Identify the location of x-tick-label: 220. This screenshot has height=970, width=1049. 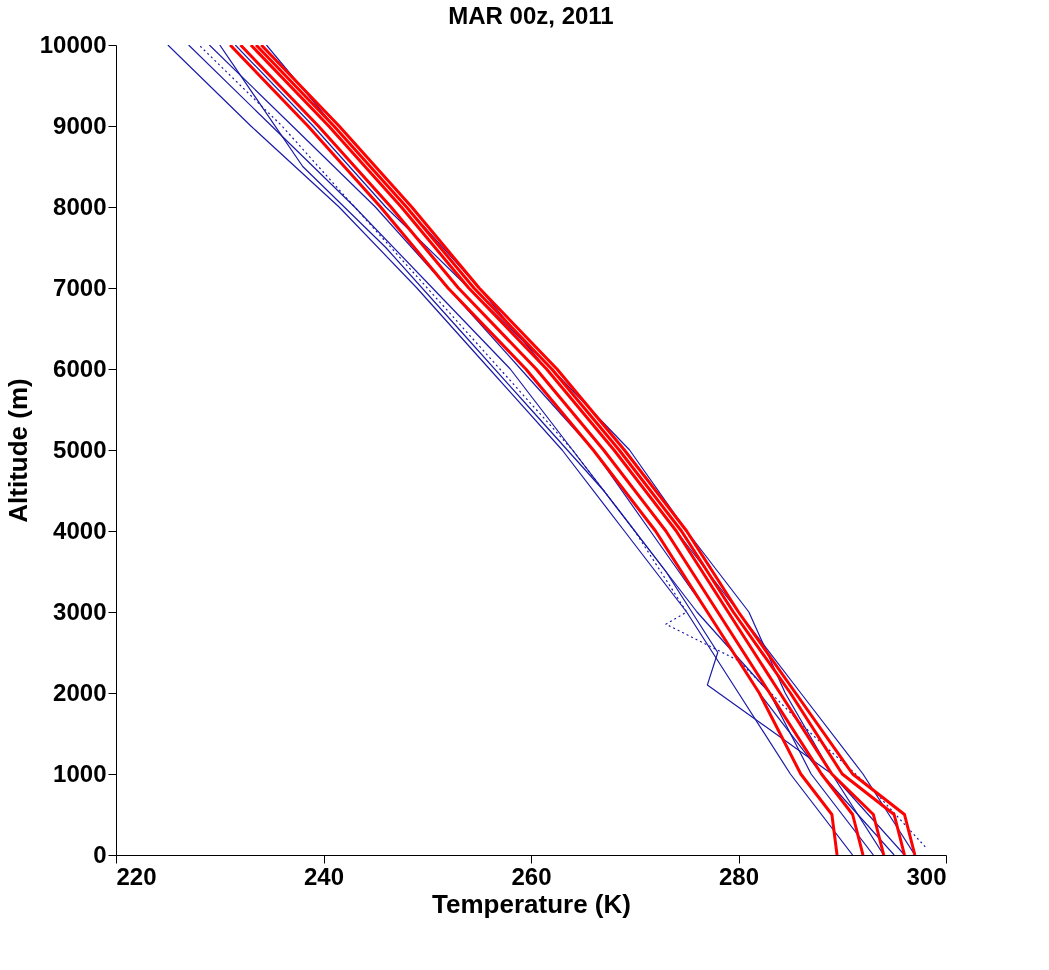
(136, 876).